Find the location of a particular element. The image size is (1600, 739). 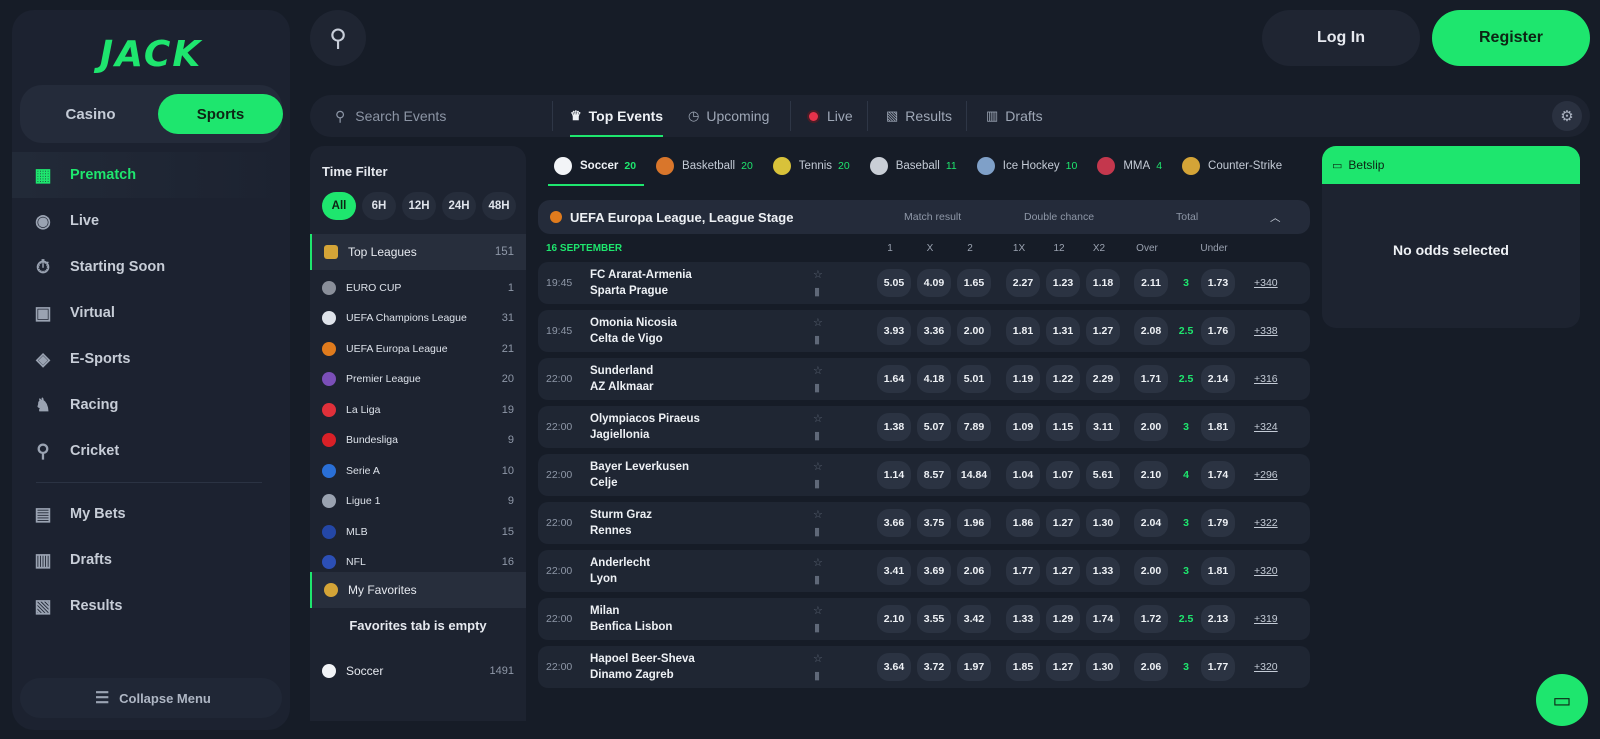

odd-button-ox: 3.69 is located at coordinates (934, 571).